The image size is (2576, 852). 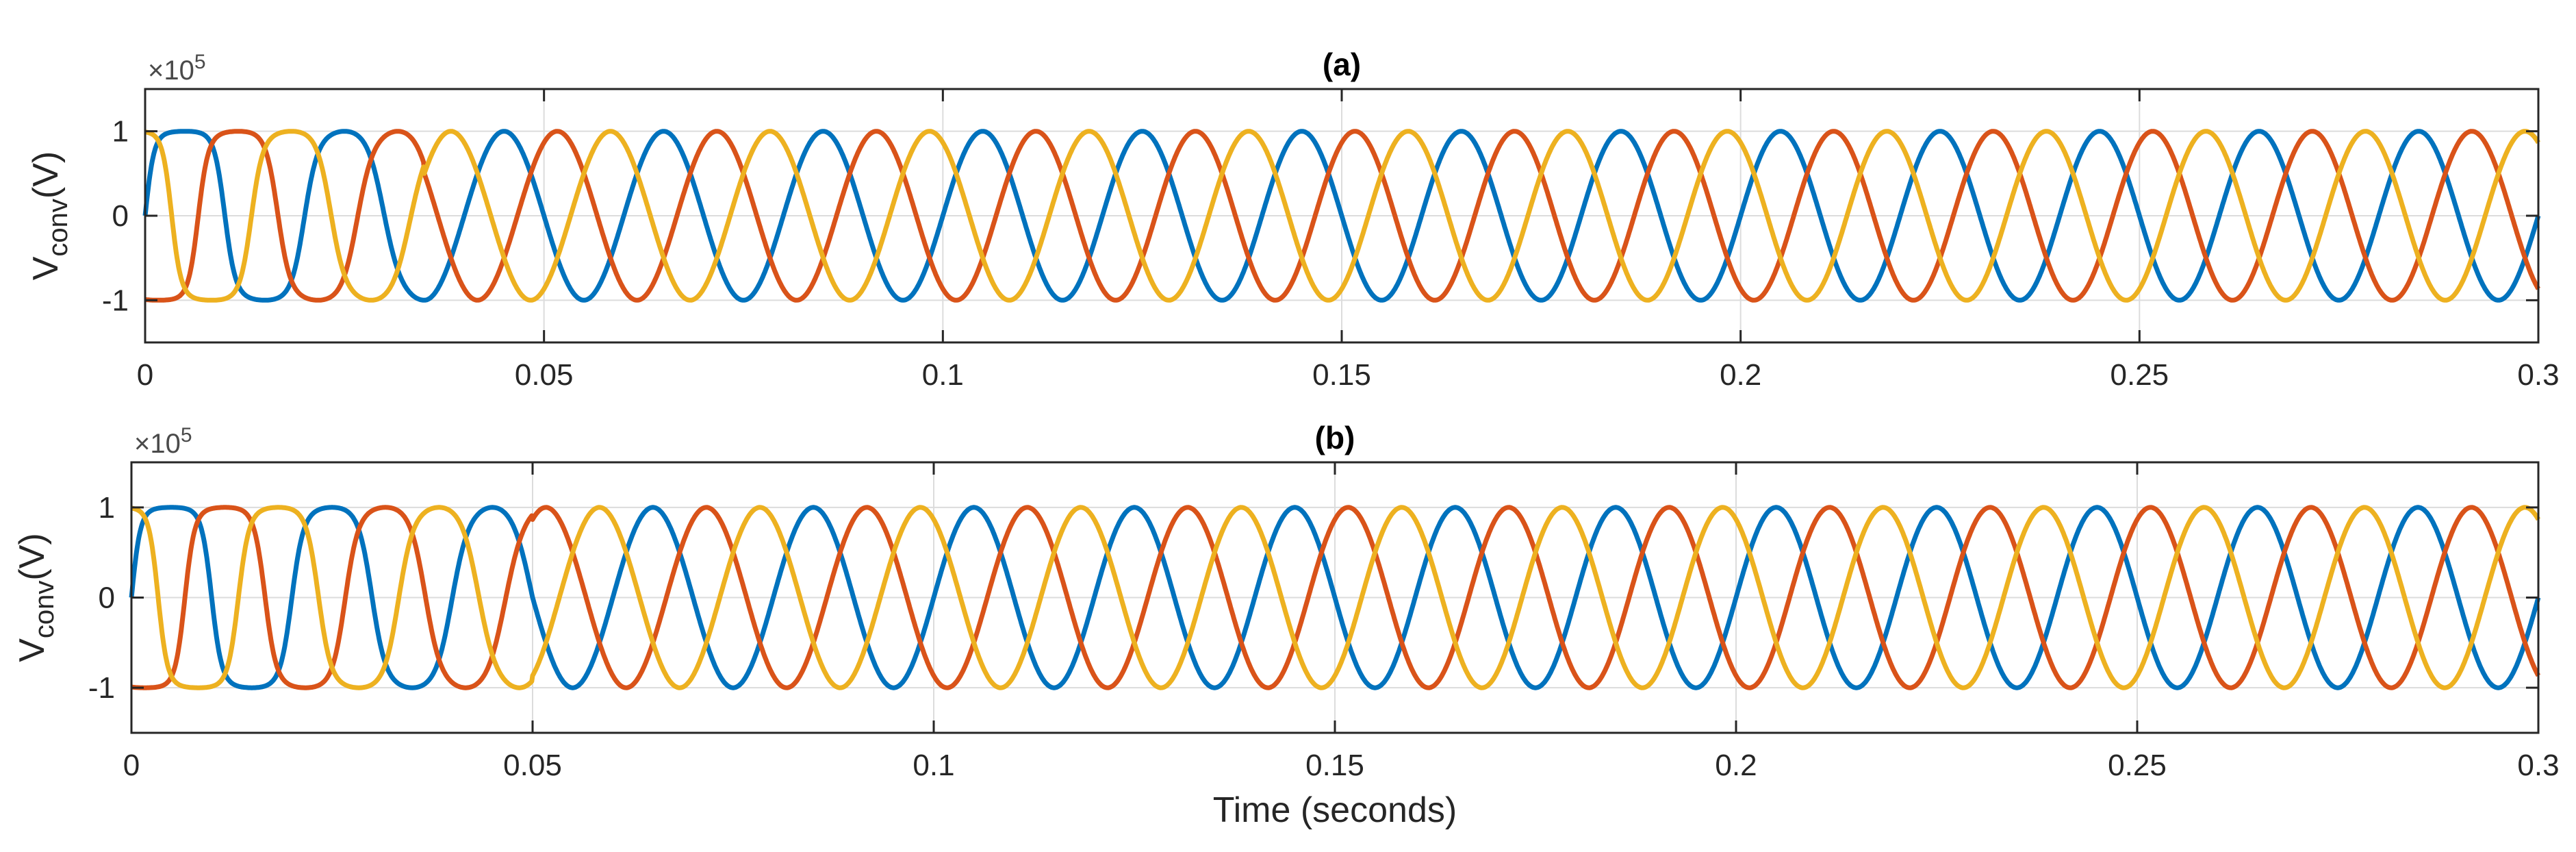 What do you see at coordinates (1335, 438) in the screenshot?
I see `chart-title: (b)` at bounding box center [1335, 438].